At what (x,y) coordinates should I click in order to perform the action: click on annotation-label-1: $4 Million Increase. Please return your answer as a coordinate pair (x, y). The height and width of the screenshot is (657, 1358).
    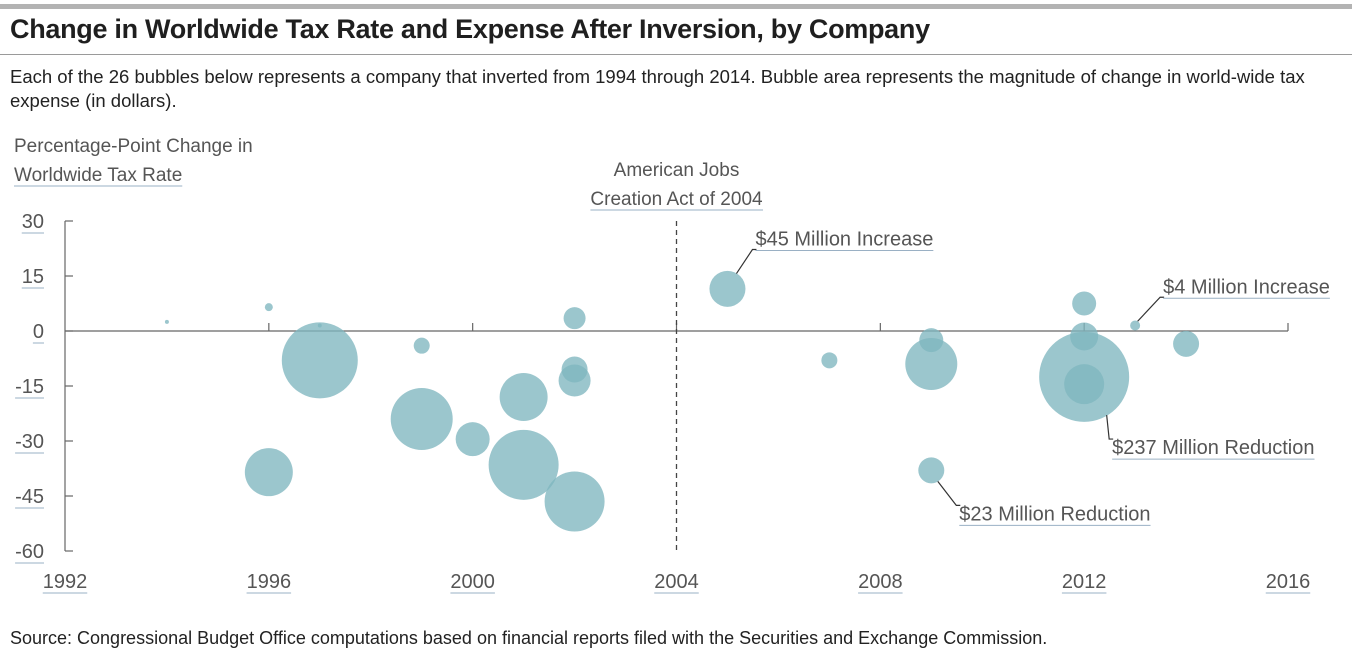
    Looking at the image, I should click on (1246, 287).